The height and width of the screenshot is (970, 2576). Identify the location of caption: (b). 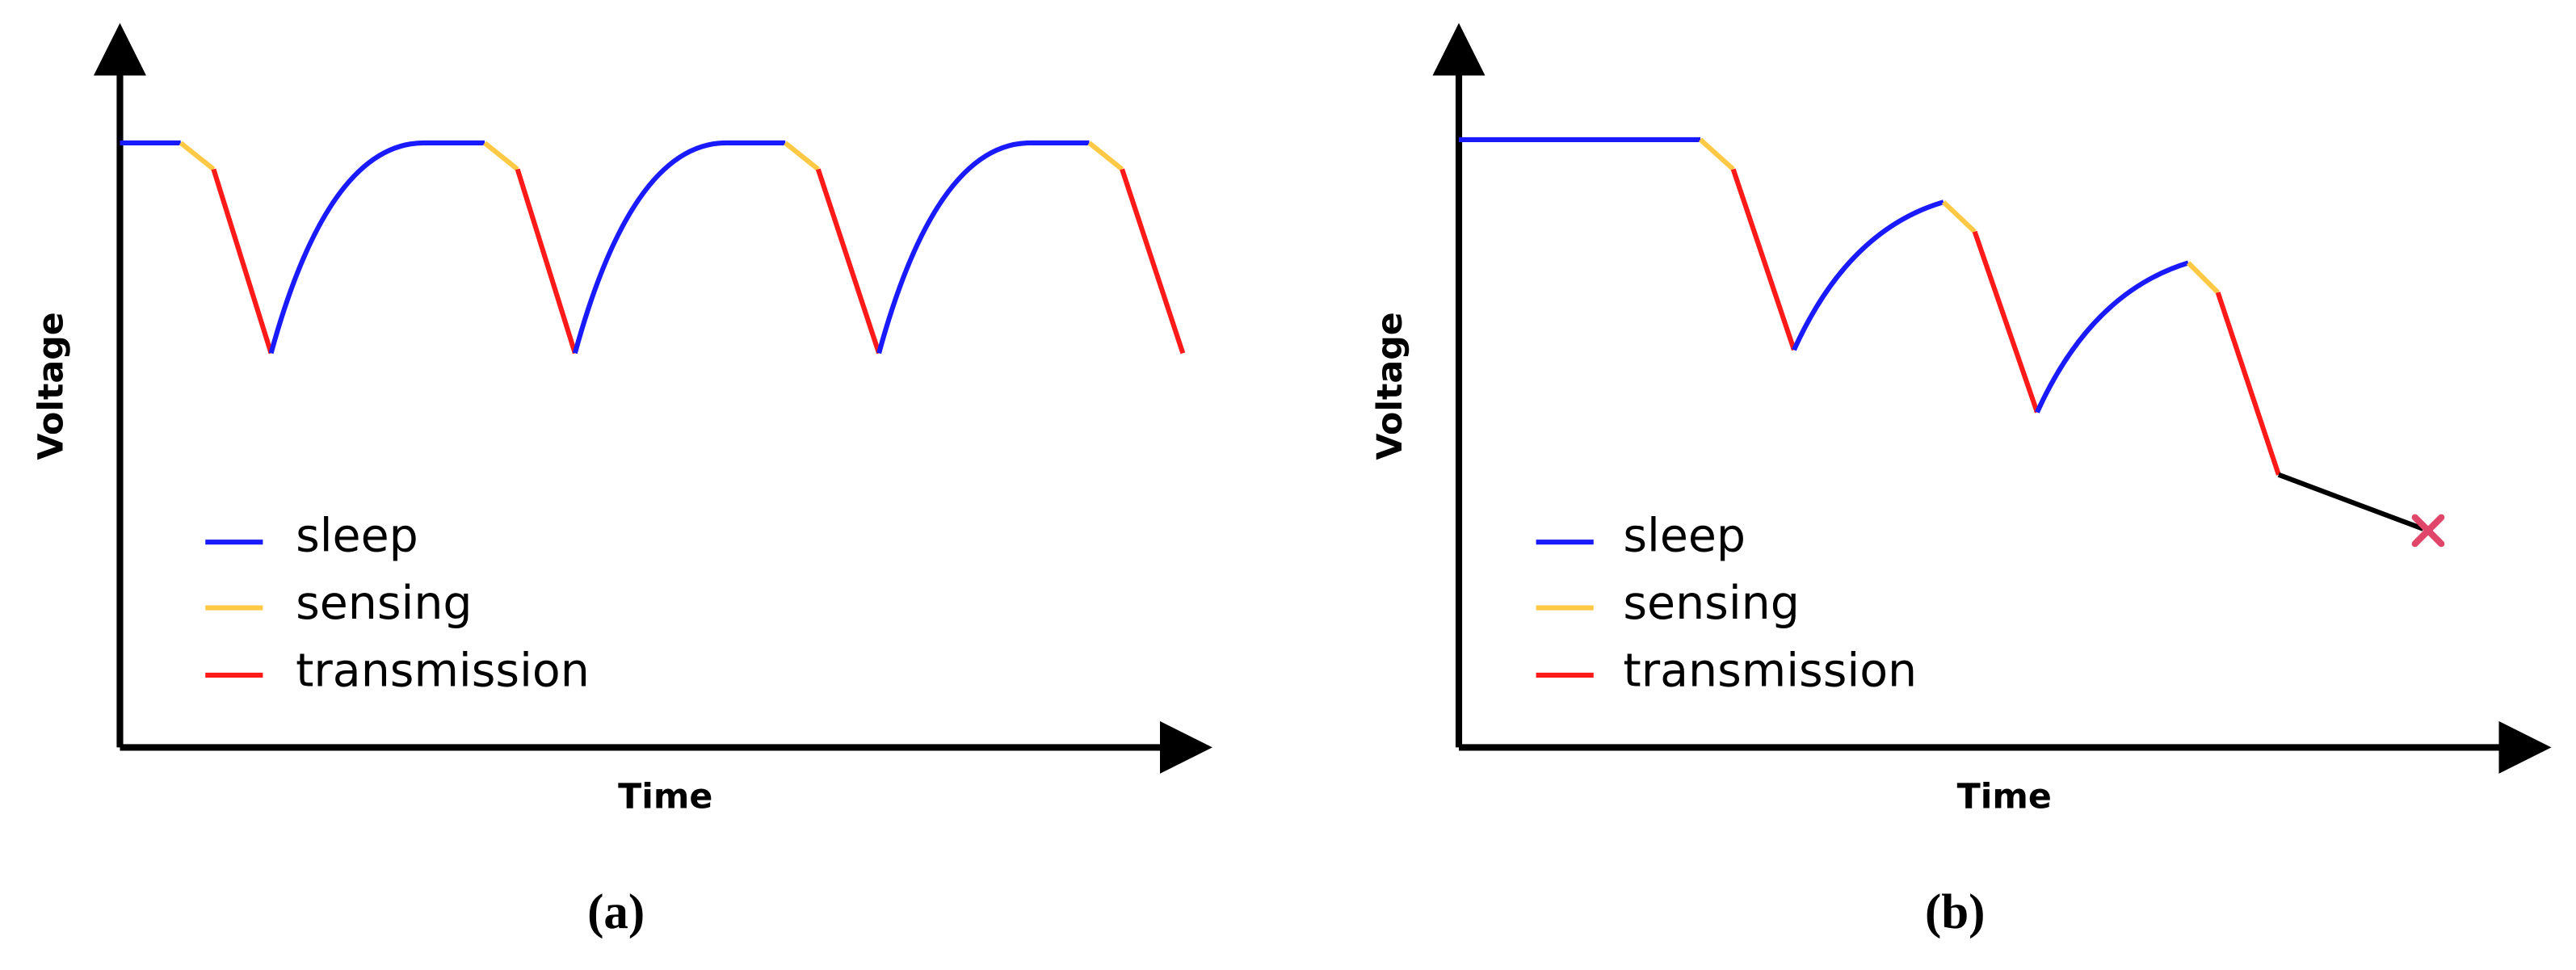
(1956, 912).